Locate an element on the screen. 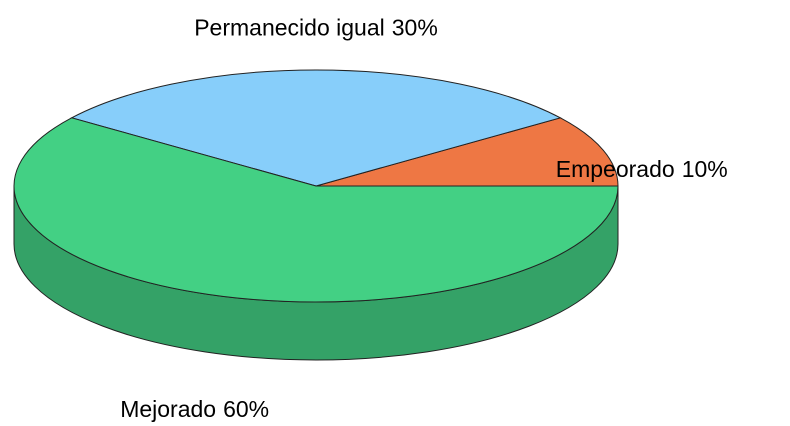 The height and width of the screenshot is (426, 790). category-label: Mejorado is located at coordinates (168, 409).